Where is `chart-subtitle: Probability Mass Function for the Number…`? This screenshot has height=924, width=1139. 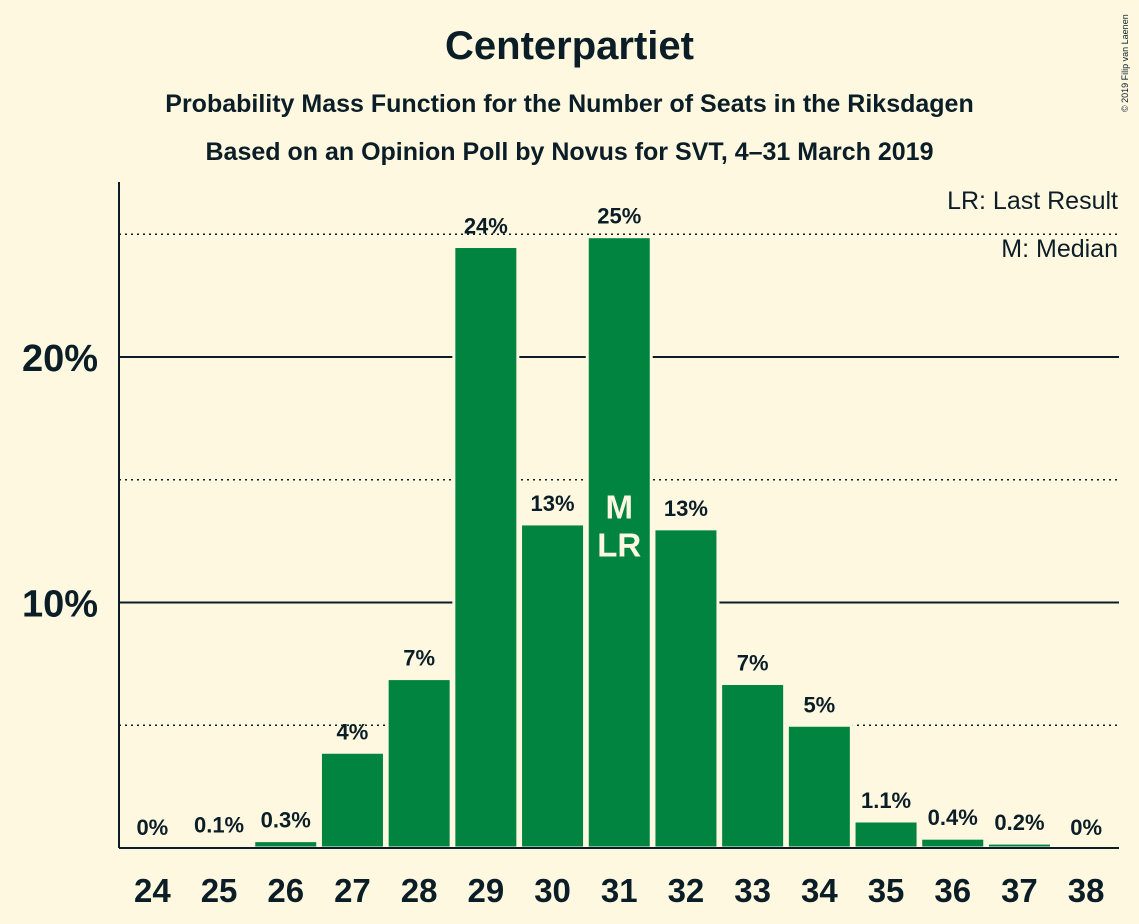 chart-subtitle: Probability Mass Function for the Number… is located at coordinates (569, 104).